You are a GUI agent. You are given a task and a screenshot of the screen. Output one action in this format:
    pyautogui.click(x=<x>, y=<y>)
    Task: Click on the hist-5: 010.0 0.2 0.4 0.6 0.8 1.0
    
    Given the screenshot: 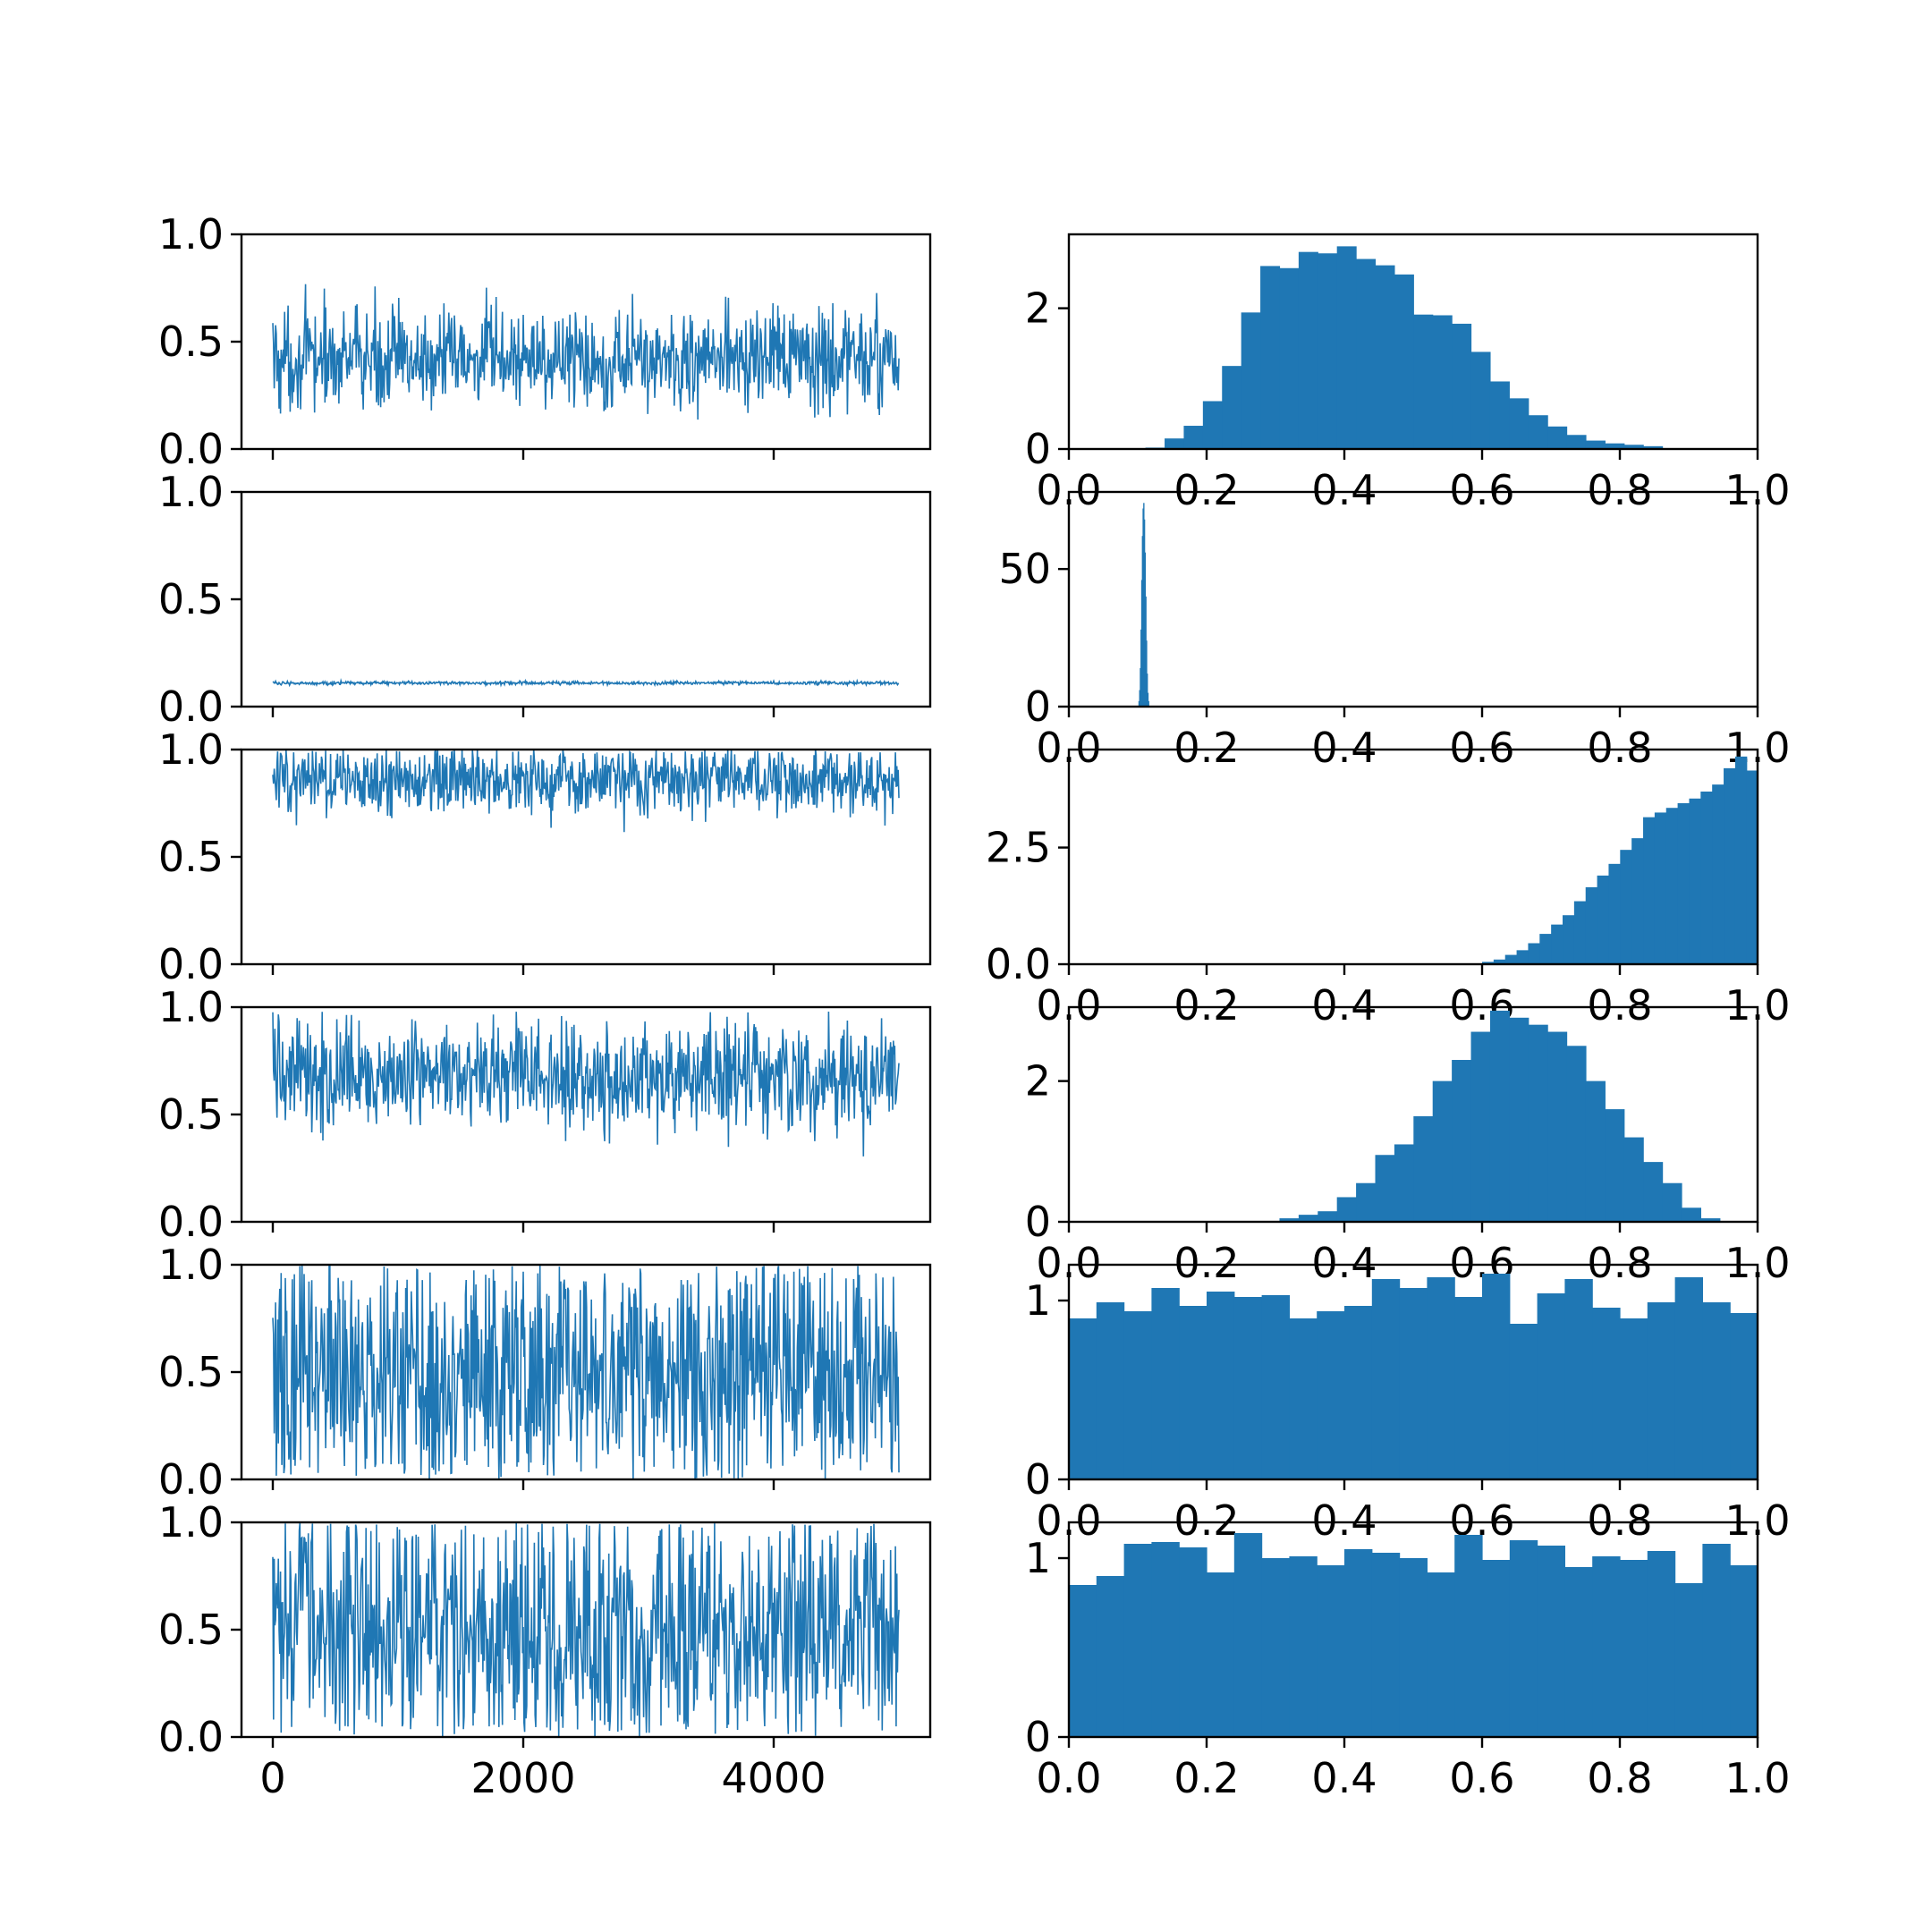 What is the action you would take?
    pyautogui.click(x=1408, y=1404)
    